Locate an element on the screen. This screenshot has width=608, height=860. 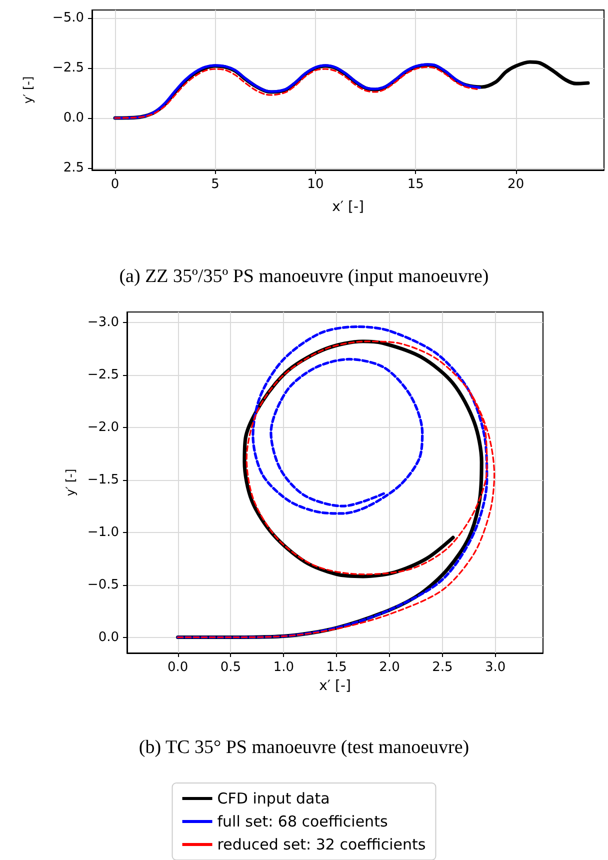
x-tick-label: 3.0 is located at coordinates (495, 667).